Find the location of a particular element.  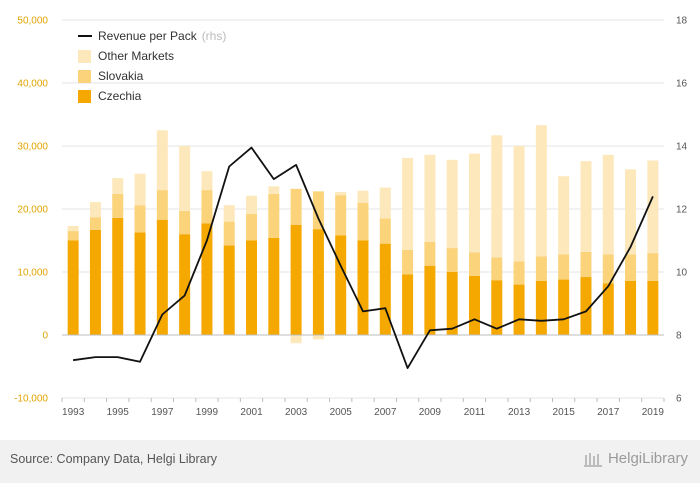

y-tick-right: 14 is located at coordinates (682, 147).